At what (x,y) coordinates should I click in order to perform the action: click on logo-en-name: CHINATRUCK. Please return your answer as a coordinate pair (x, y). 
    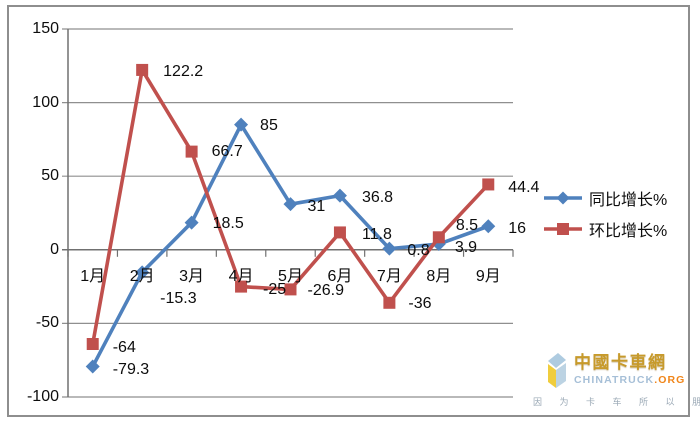
    Looking at the image, I should click on (614, 380).